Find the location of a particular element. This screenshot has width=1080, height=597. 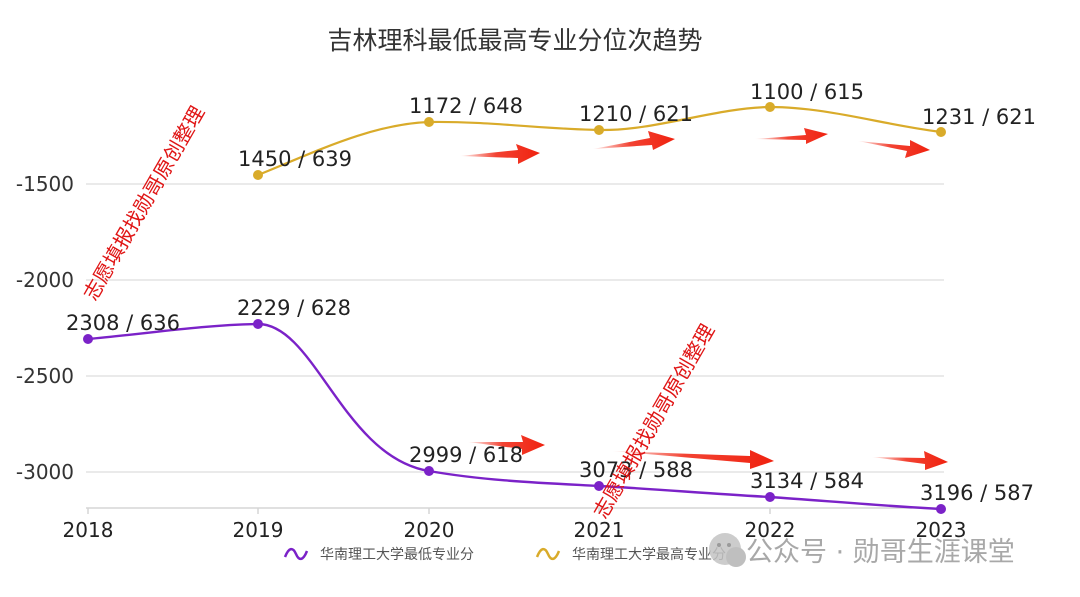

data-label: 3073 / 588 is located at coordinates (636, 470).